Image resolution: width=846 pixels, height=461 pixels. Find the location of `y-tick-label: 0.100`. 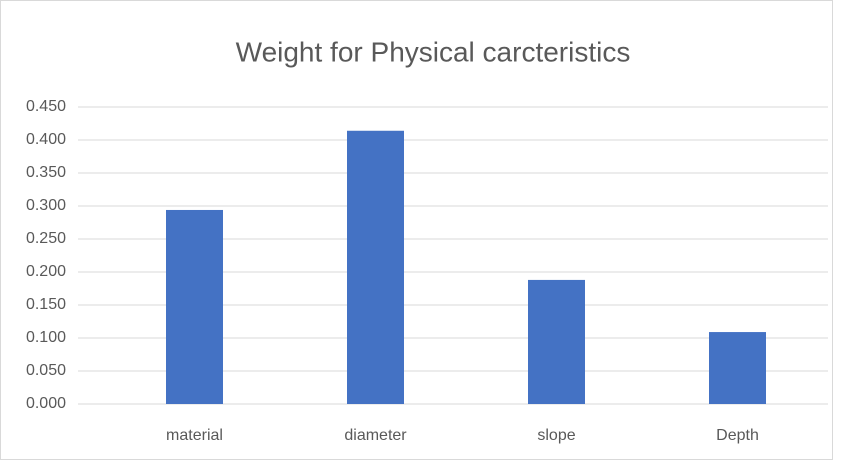

y-tick-label: 0.100 is located at coordinates (46, 337).